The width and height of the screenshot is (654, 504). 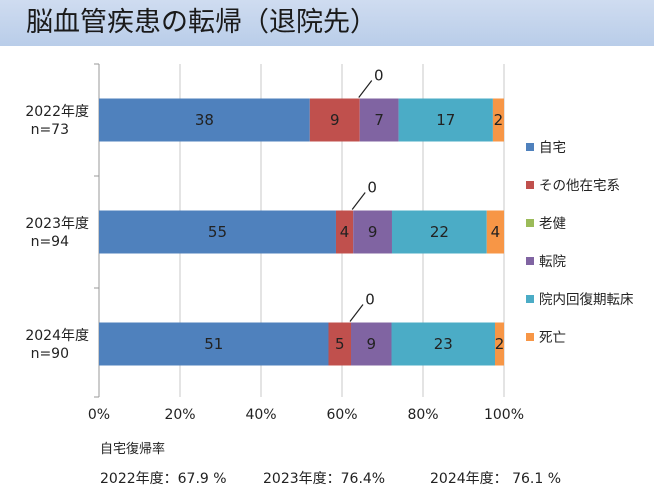 I want to click on x-tick-label-60: 60%, so click(x=341, y=415).